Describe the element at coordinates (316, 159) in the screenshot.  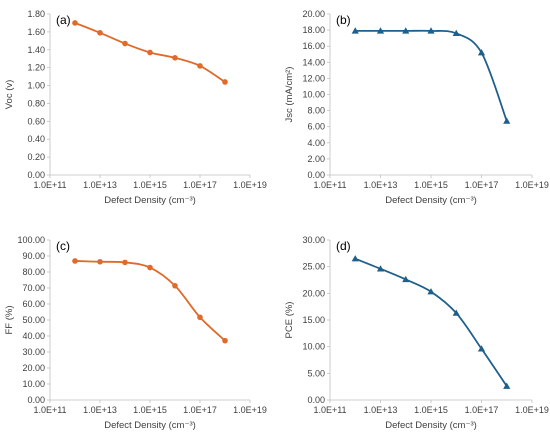
I see `y-tick-label: 2.00` at that location.